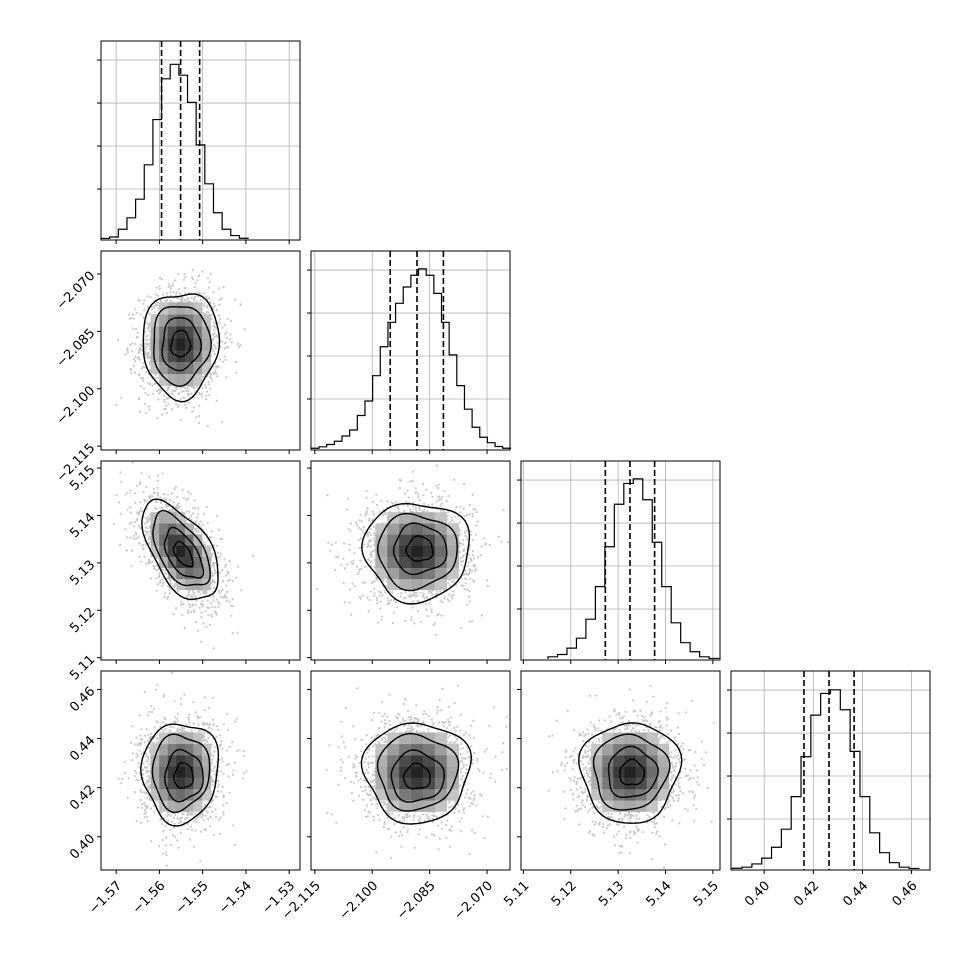 This screenshot has height=970, width=970. What do you see at coordinates (706, 893) in the screenshot?
I see `x-tick-label: 5.15` at bounding box center [706, 893].